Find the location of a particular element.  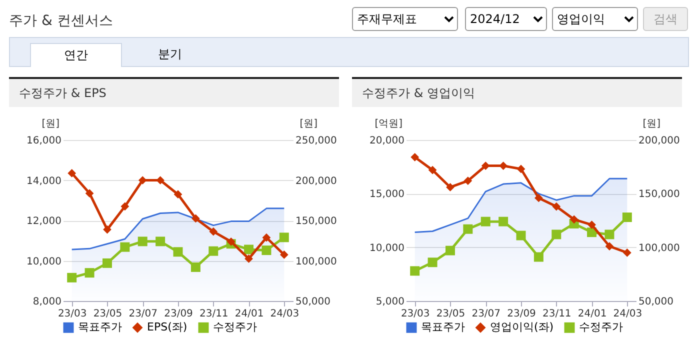

dropdown: 2024/12 is located at coordinates (506, 19).